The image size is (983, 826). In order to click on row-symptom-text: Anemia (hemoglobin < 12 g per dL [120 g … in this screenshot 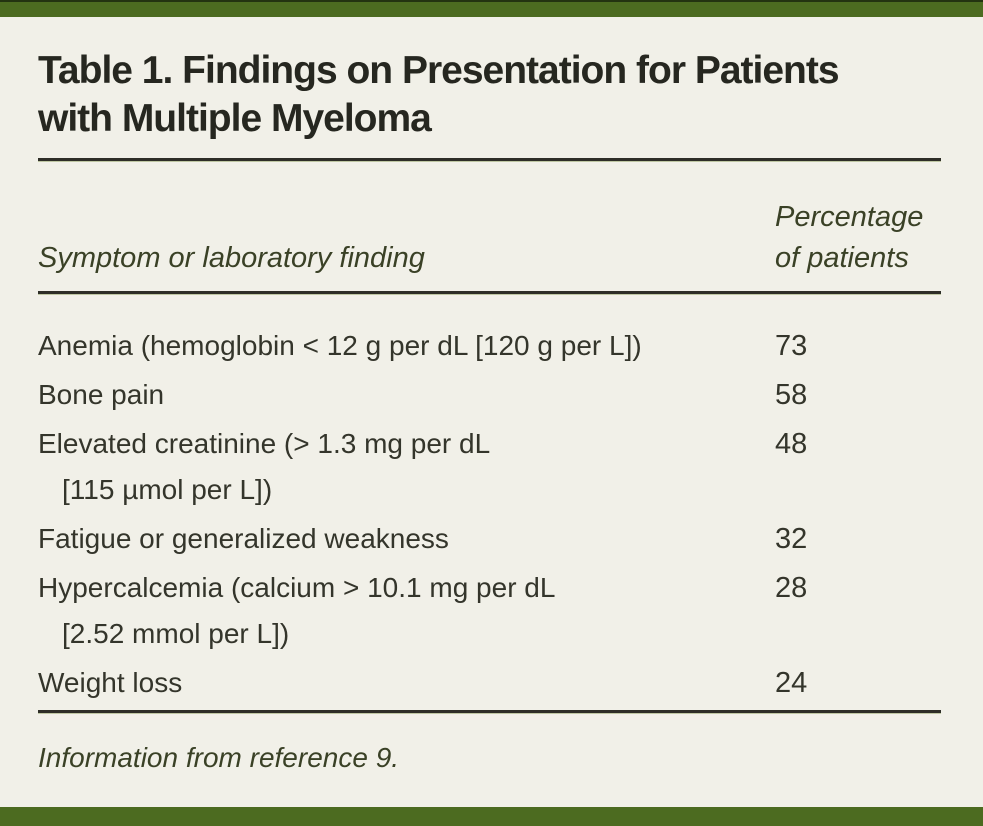, I will do `click(340, 345)`.